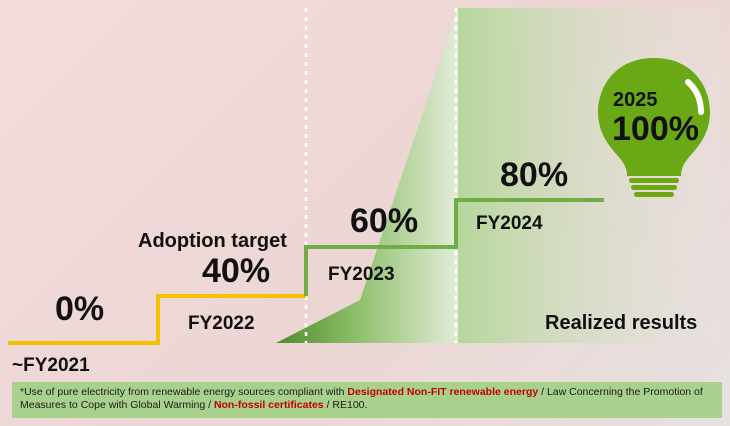 This screenshot has width=730, height=426. What do you see at coordinates (361, 274) in the screenshot?
I see `stage-fy2023-year: FY2023` at bounding box center [361, 274].